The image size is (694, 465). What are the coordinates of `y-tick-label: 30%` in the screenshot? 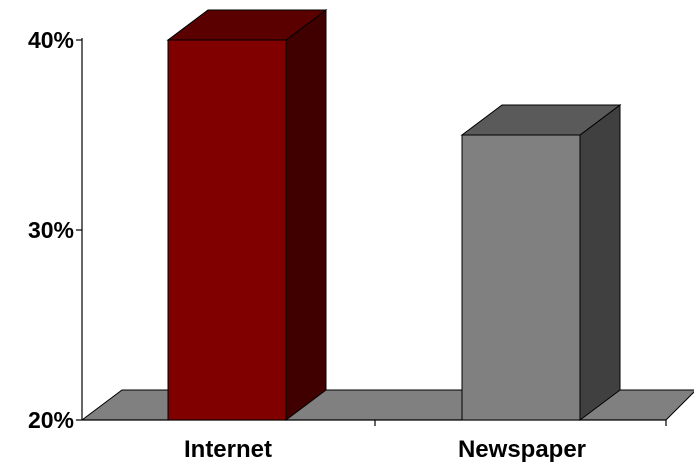 It's located at (51, 230).